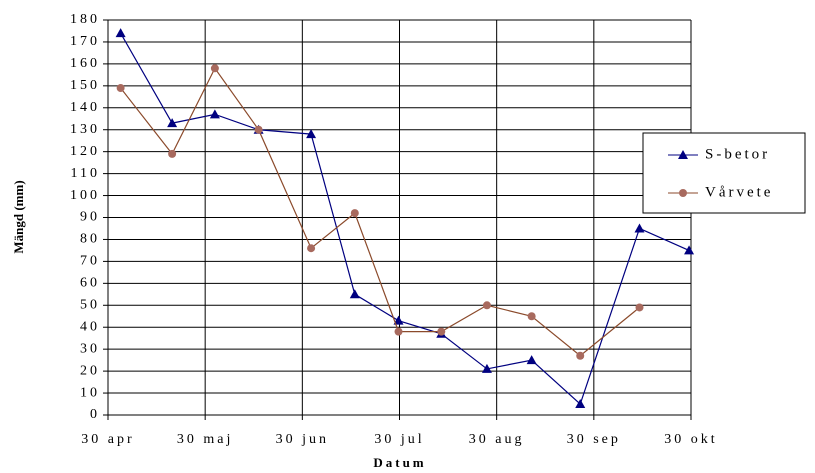 The image size is (815, 473). What do you see at coordinates (107, 439) in the screenshot?
I see `x-tick-label: 30 apr` at bounding box center [107, 439].